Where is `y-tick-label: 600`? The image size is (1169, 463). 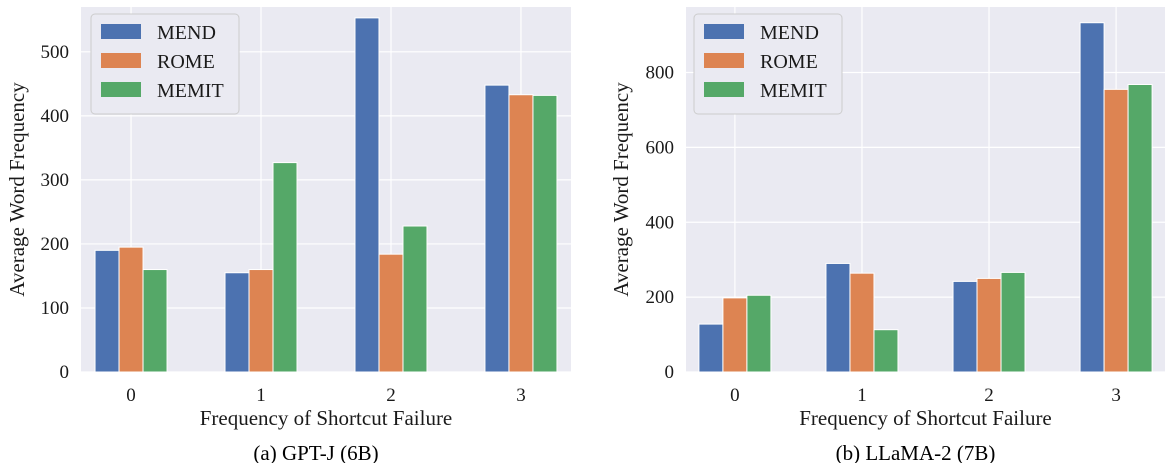 y-tick-label: 600 is located at coordinates (660, 147).